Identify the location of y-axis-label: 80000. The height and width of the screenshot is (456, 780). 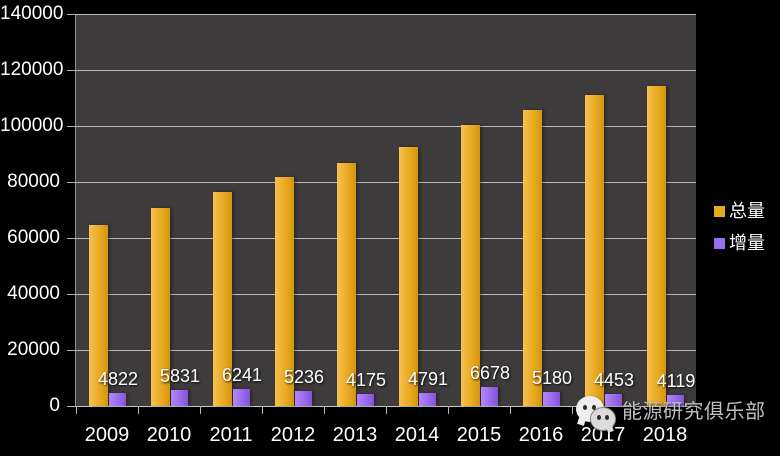
(33, 181).